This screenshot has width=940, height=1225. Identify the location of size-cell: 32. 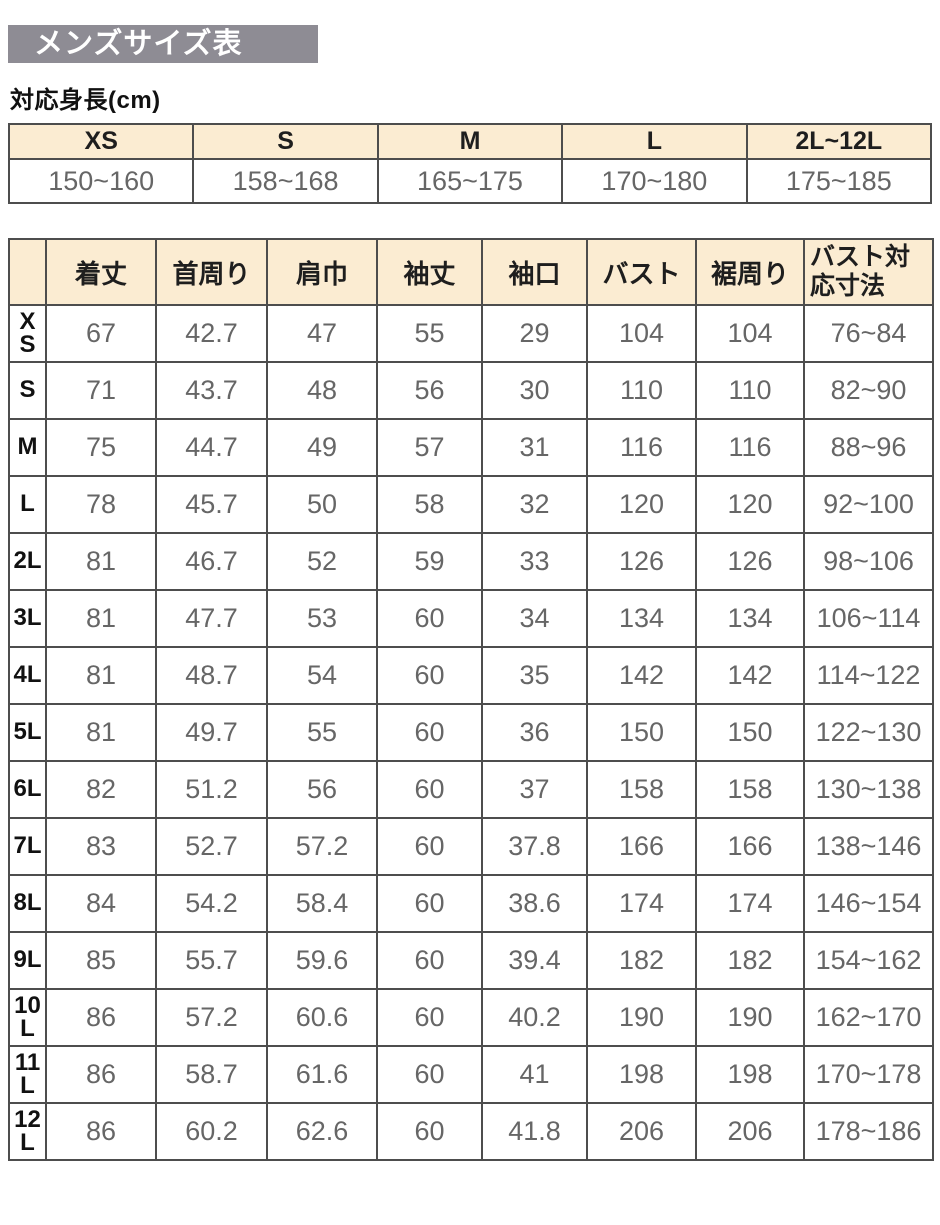
(534, 504).